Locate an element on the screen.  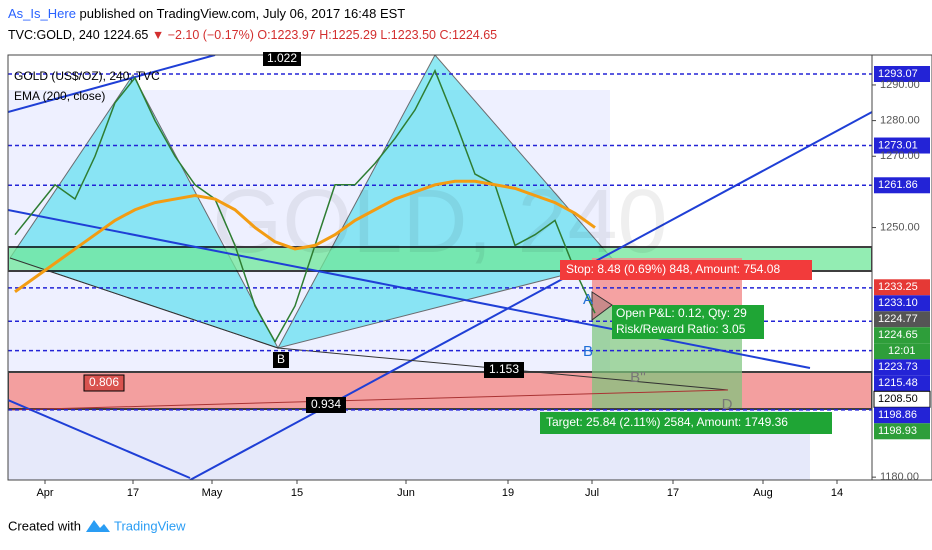
footer-brand: TradingView is located at coordinates (150, 525).